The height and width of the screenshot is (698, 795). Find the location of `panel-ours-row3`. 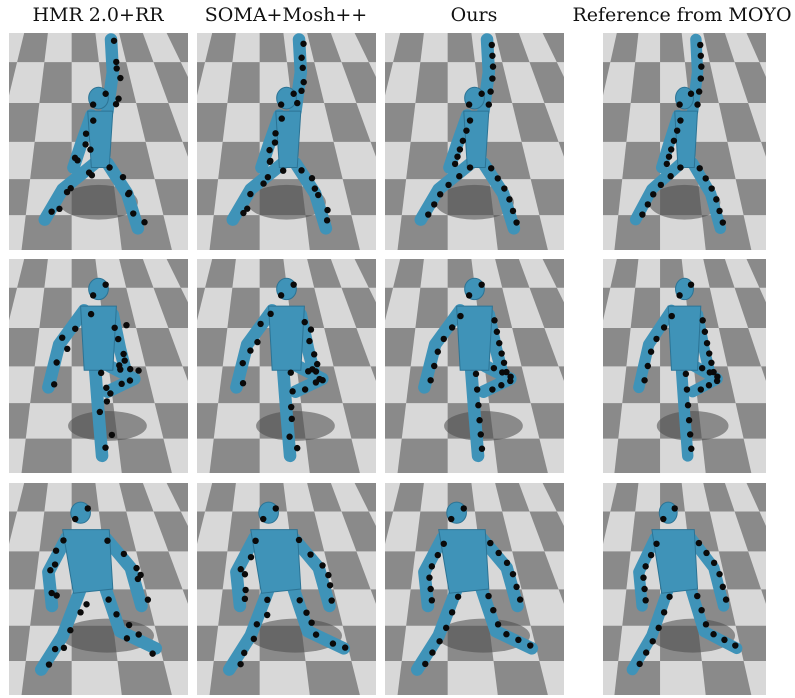

panel-ours-row3 is located at coordinates (474, 589).